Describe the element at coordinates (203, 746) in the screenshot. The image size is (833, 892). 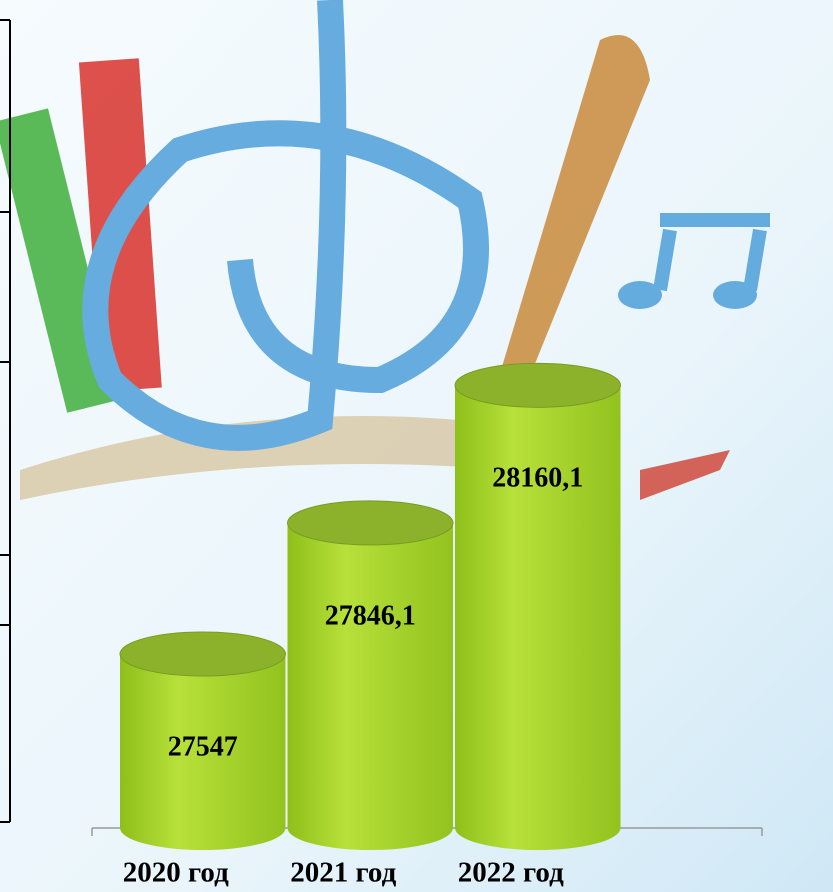
I see `value-label: 27547` at that location.